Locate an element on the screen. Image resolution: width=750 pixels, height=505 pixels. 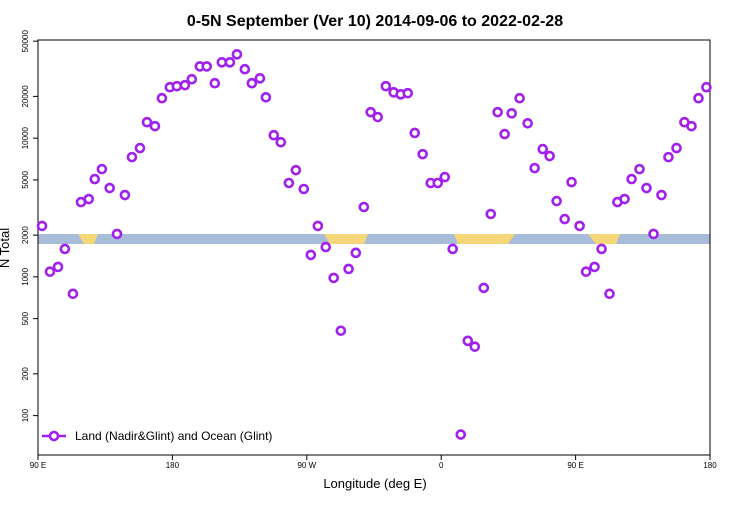
x-axis-label: Longitude (deg E) is located at coordinates (374, 483).